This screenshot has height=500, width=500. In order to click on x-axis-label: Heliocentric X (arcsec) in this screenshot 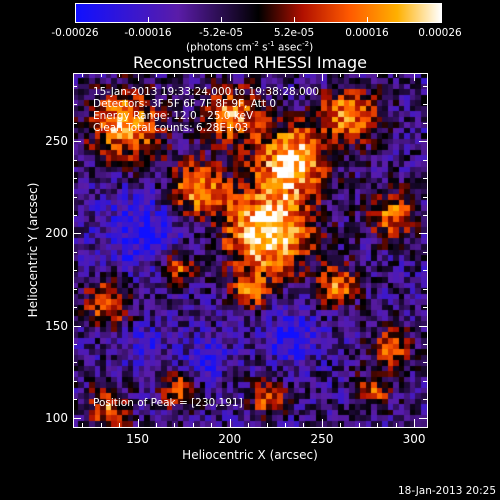, I will do `click(250, 455)`.